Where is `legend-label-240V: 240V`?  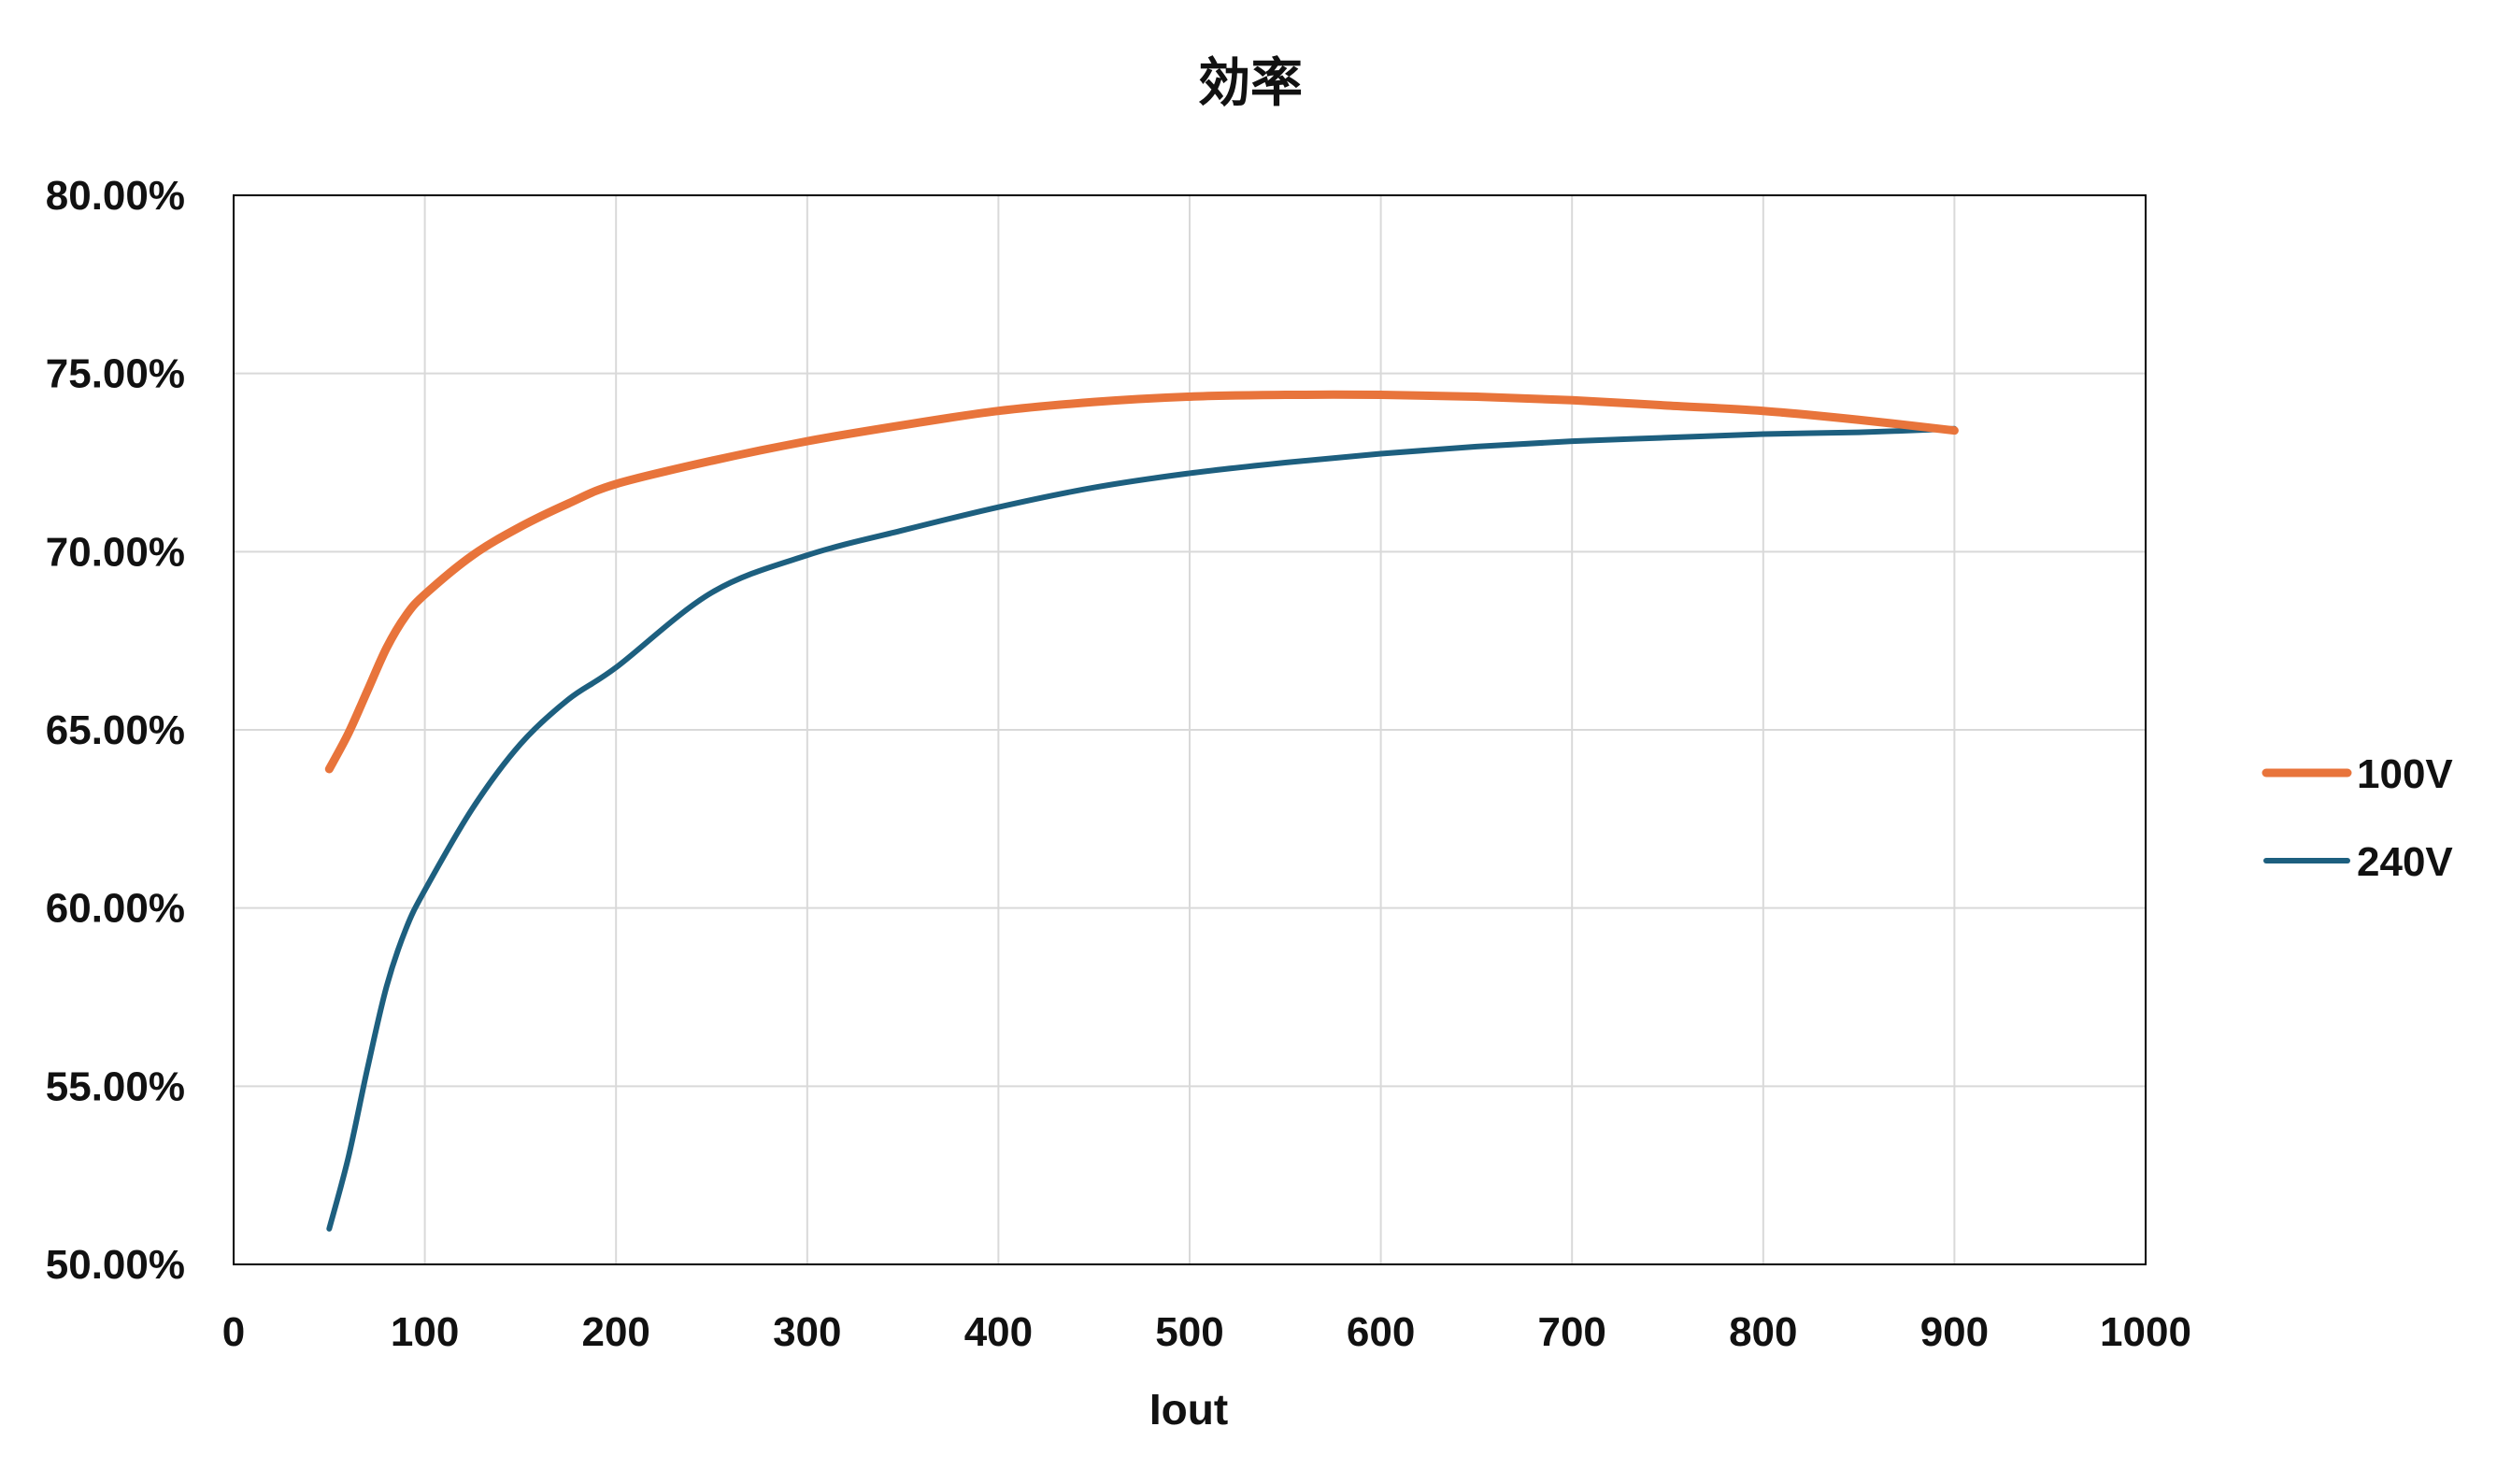 legend-label-240V: 240V is located at coordinates (2405, 862).